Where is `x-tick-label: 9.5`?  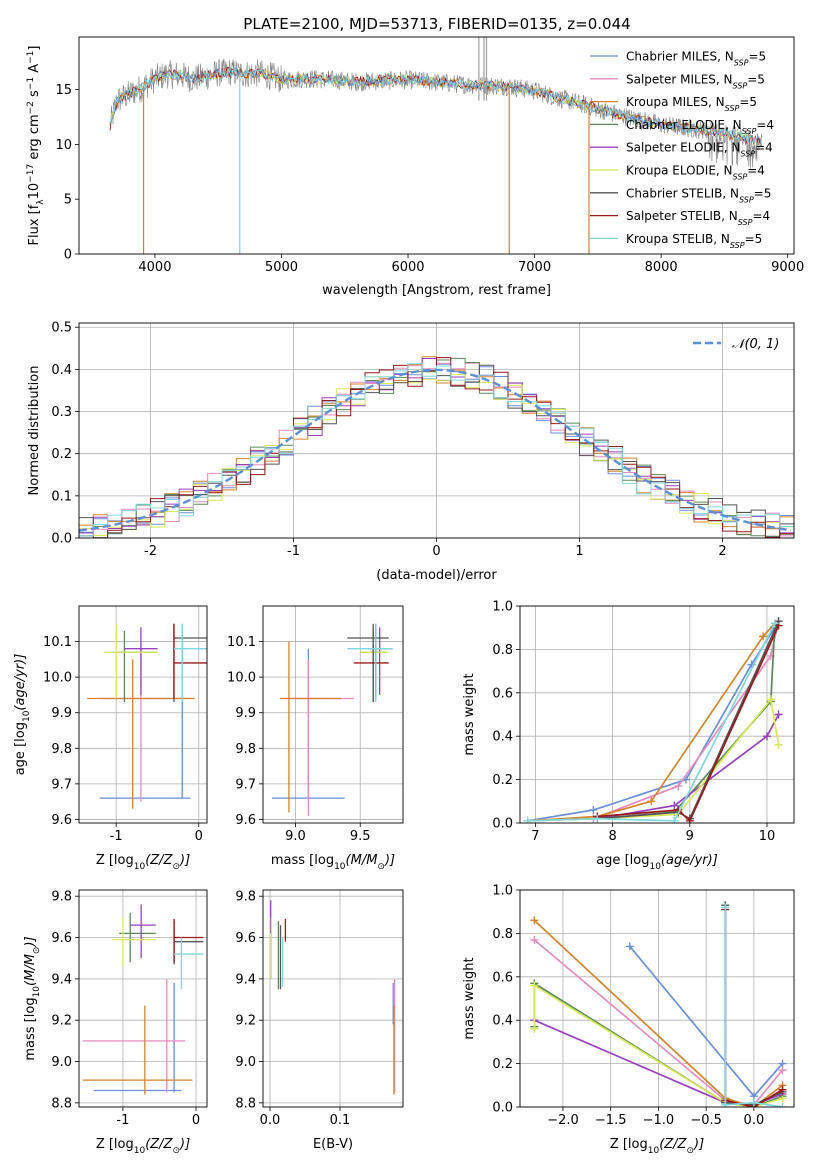 x-tick-label: 9.5 is located at coordinates (360, 836).